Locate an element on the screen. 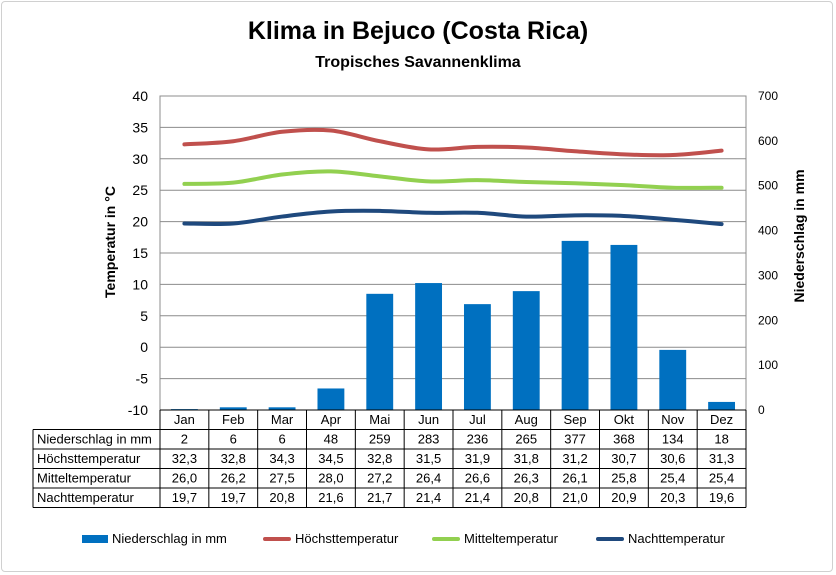  chart-subtitle: Tropisches Savannenklima is located at coordinates (418, 62).